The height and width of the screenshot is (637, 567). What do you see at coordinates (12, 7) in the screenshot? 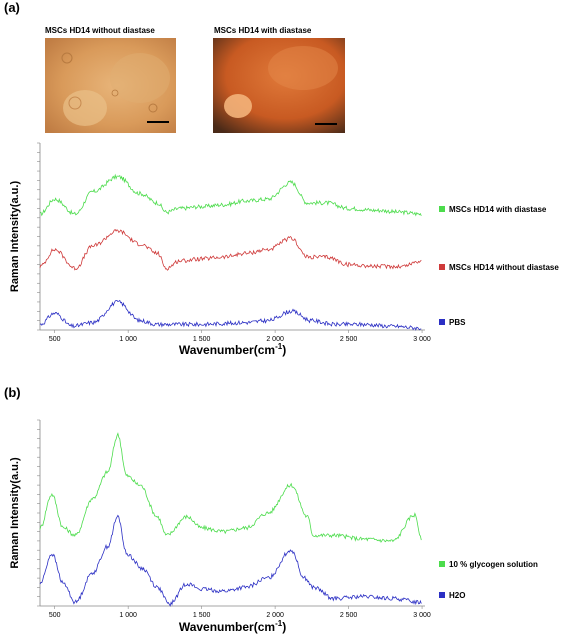
I see `panel-a-label: (a)` at bounding box center [12, 7].